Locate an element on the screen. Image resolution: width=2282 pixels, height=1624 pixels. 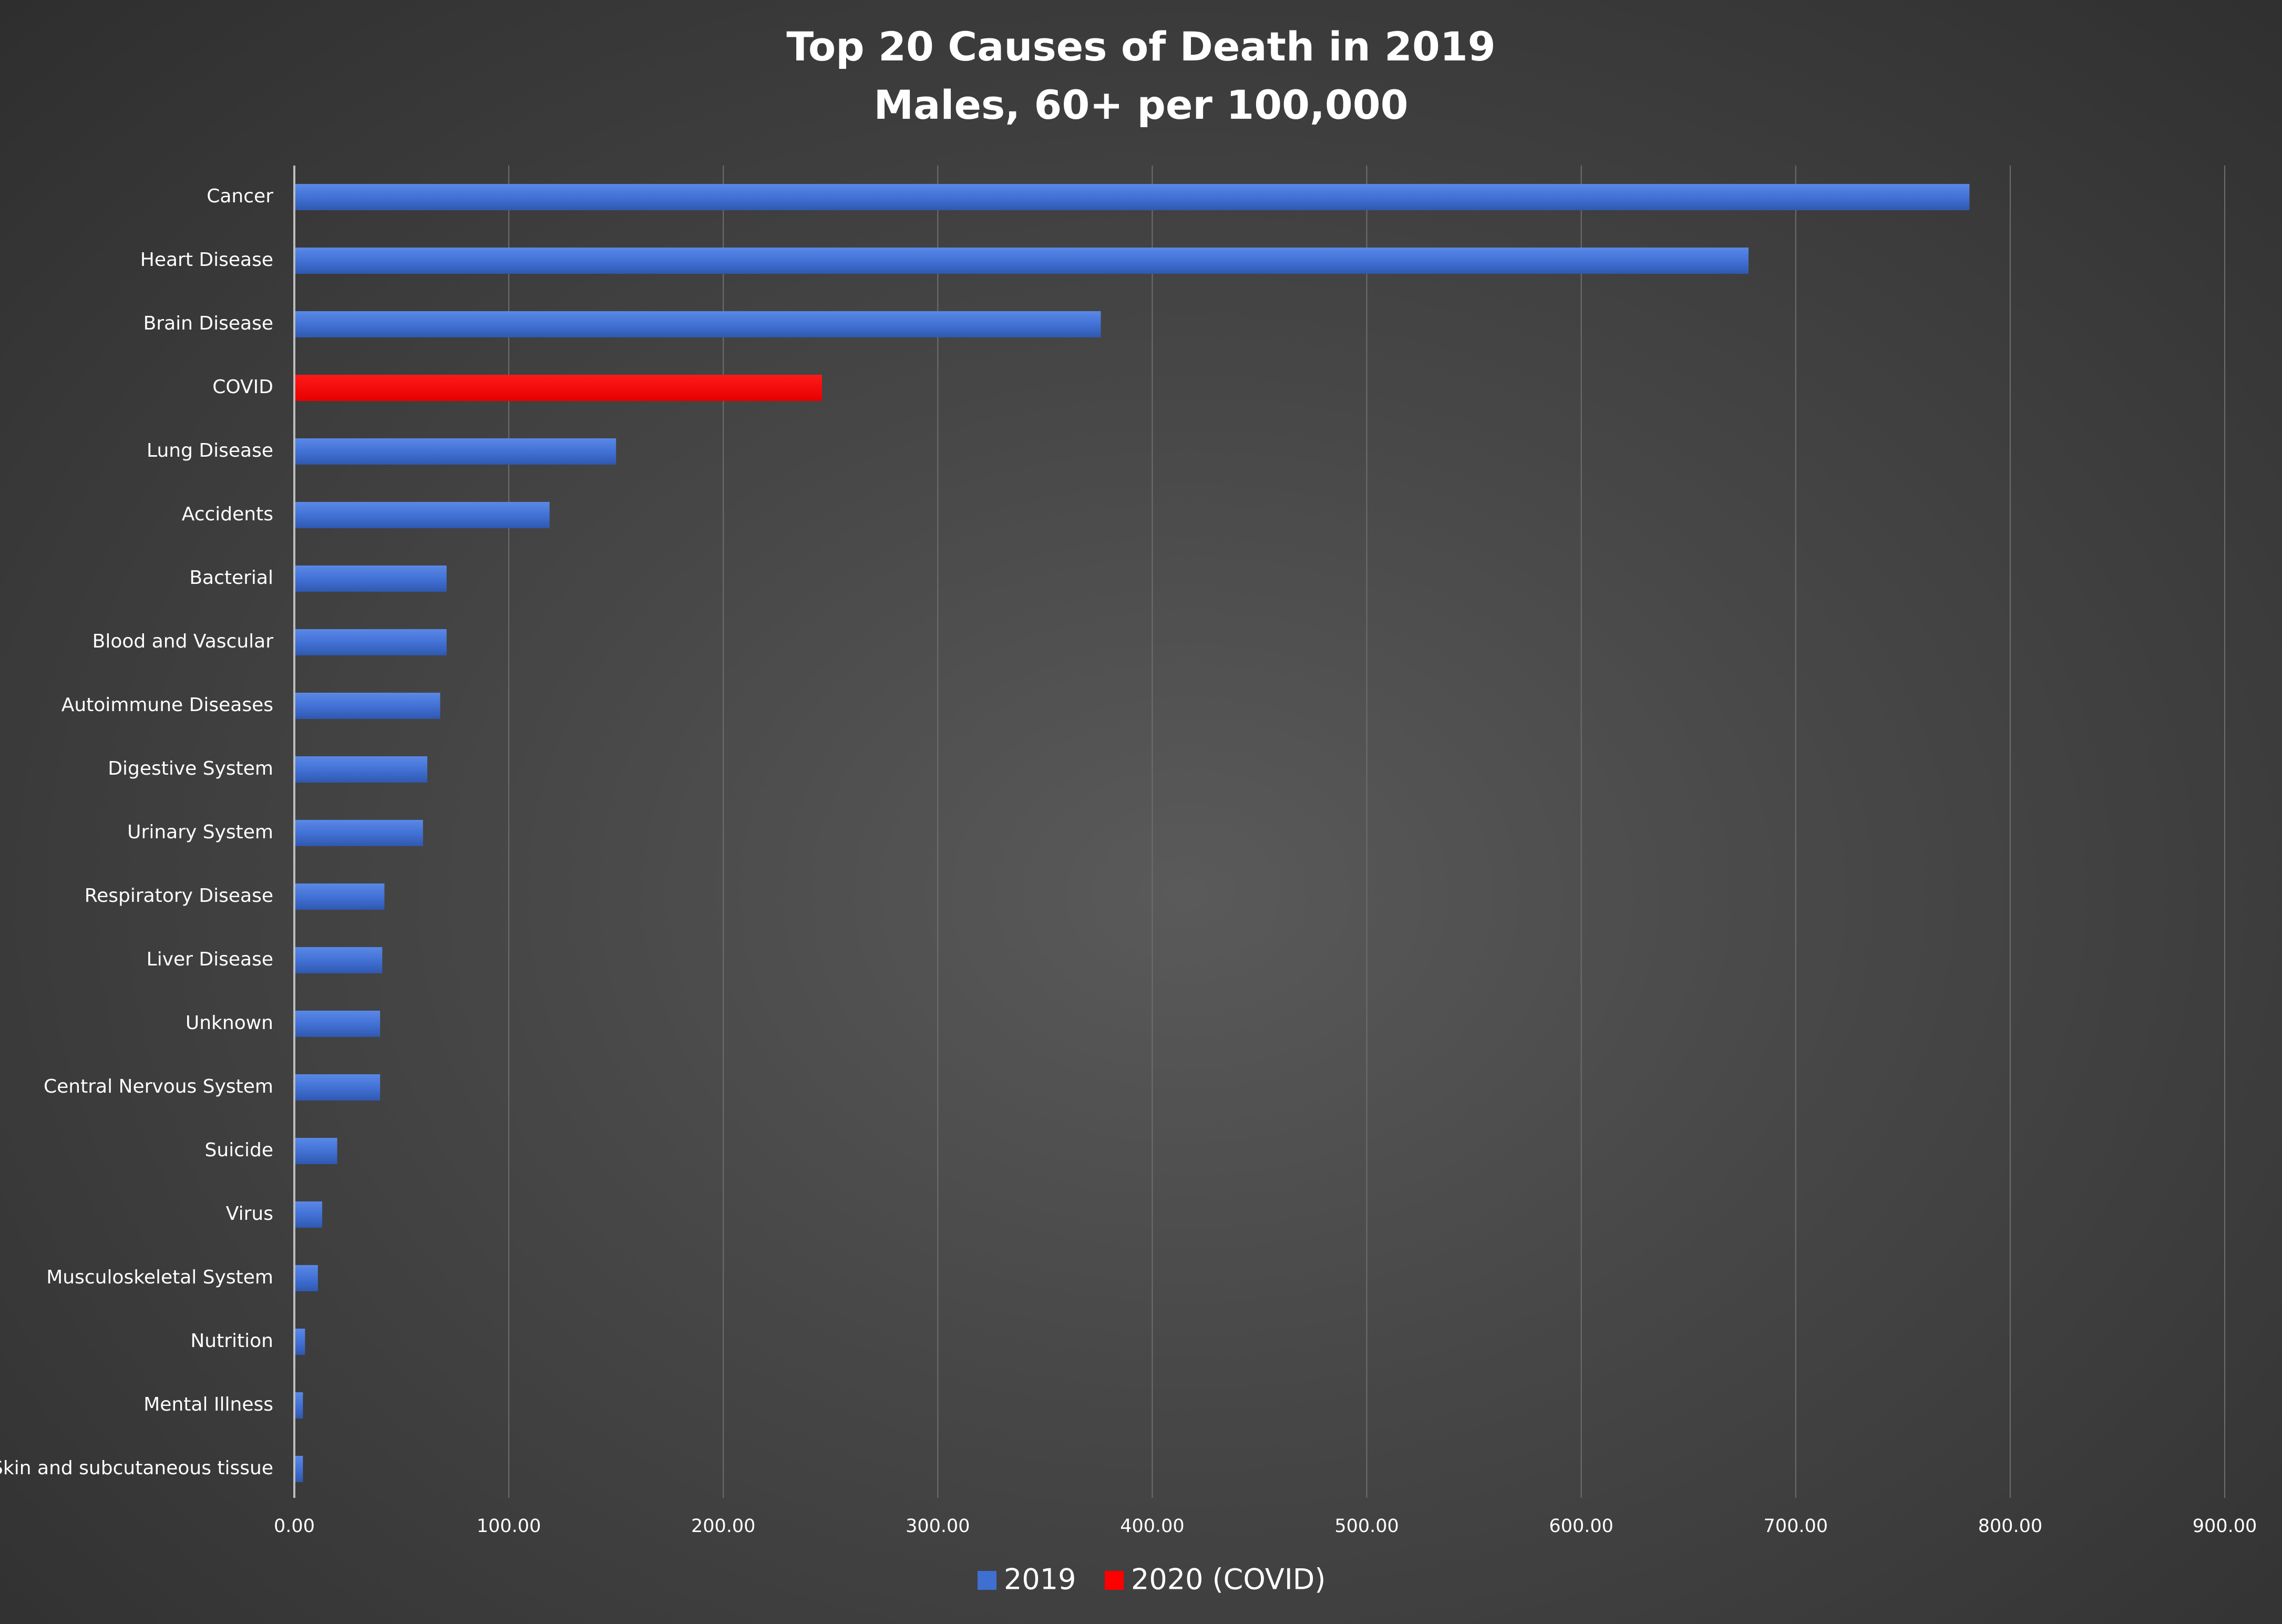
category-label: Central Nervous System is located at coordinates (158, 1086).